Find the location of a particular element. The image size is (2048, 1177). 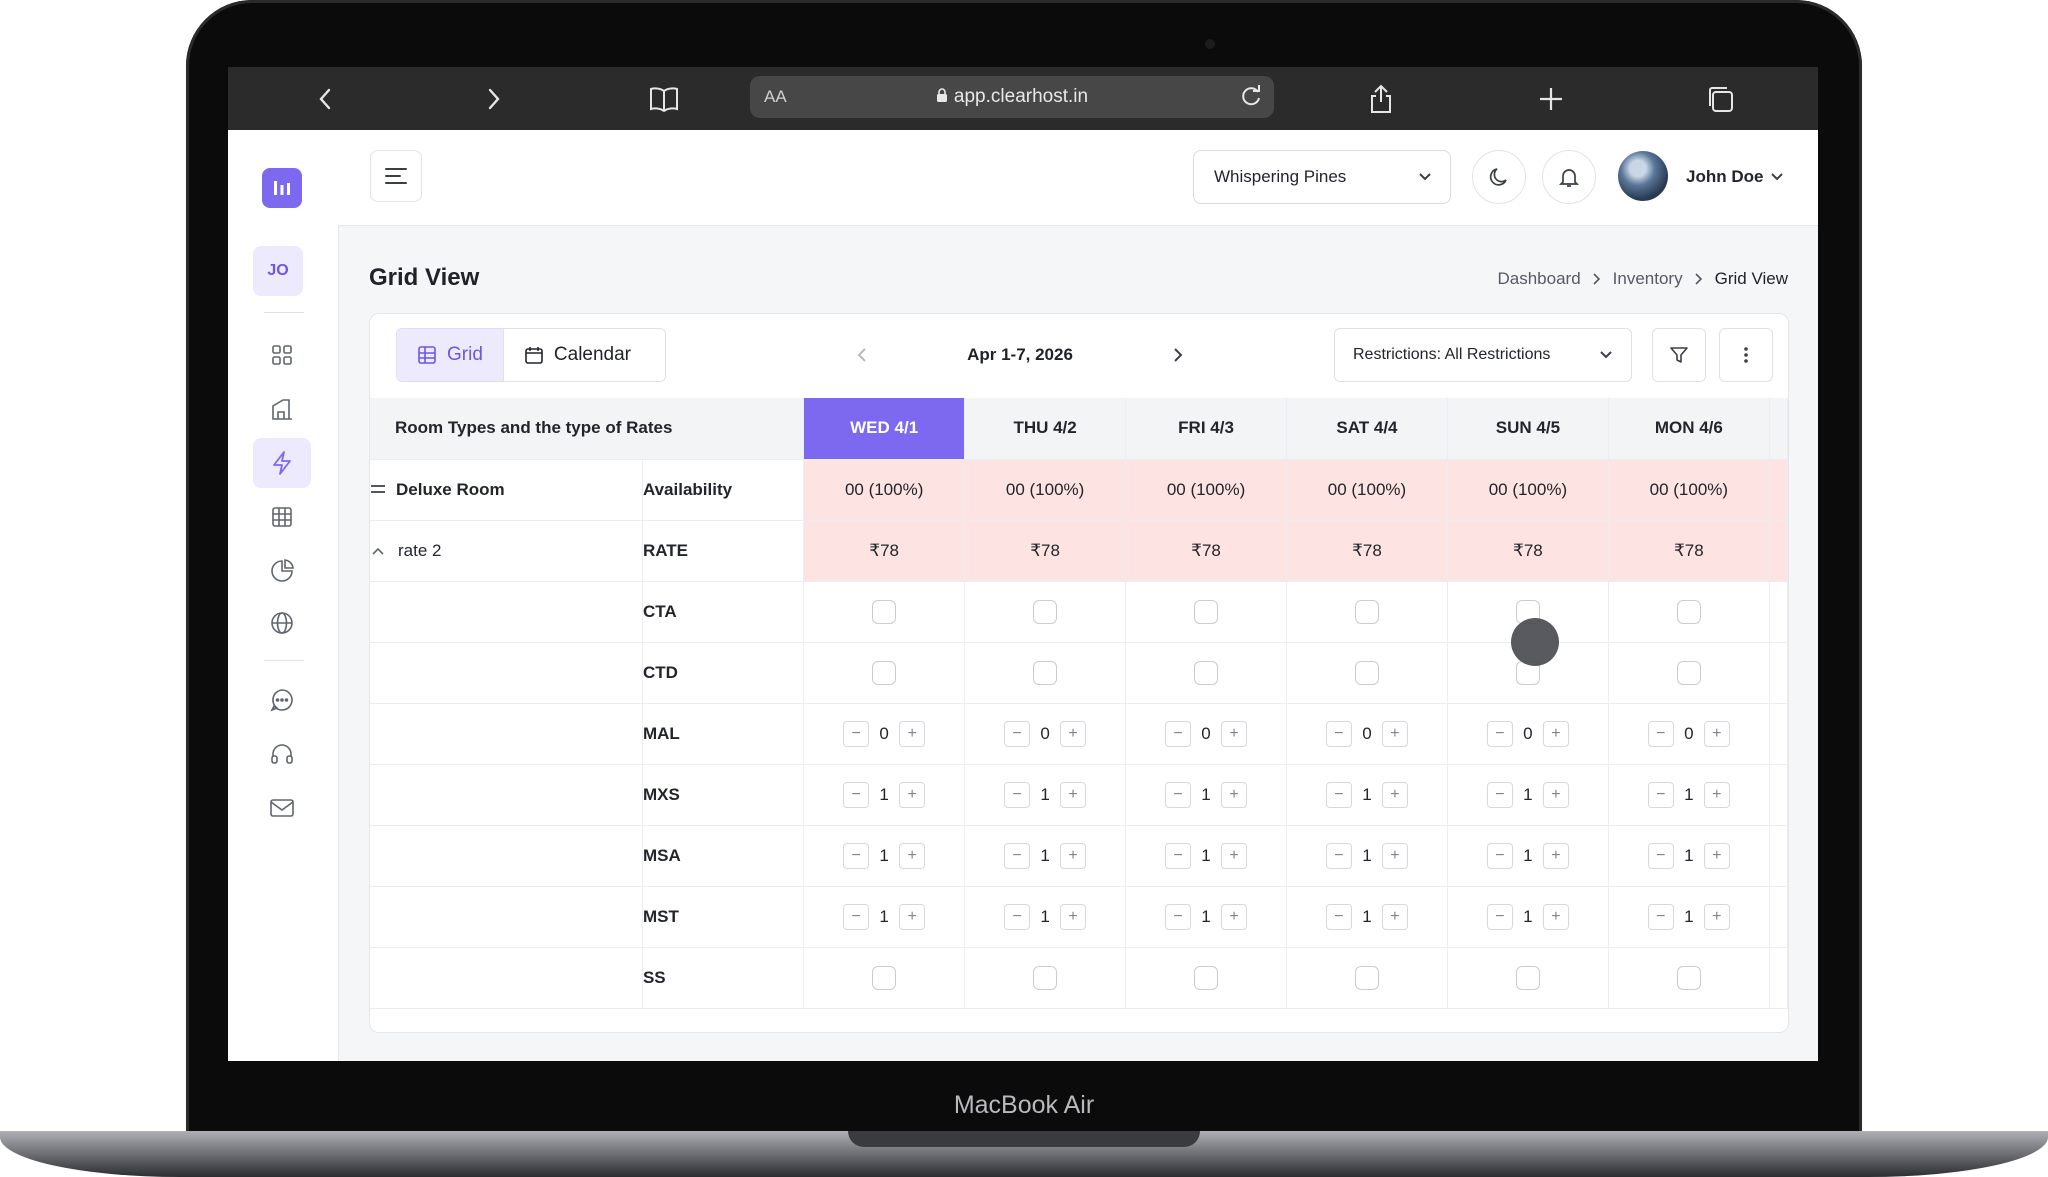

pie-chart-icon is located at coordinates (282, 571).